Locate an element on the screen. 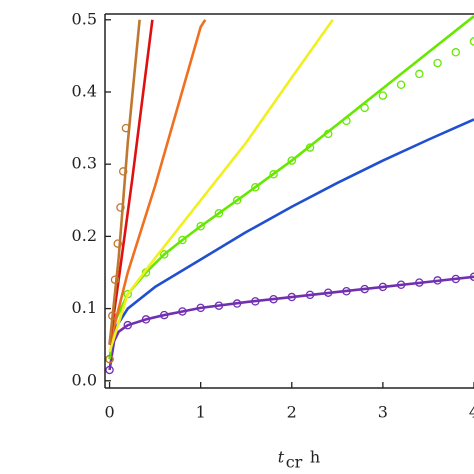 This screenshot has width=474, height=474. x-label-unit: h is located at coordinates (315, 457).